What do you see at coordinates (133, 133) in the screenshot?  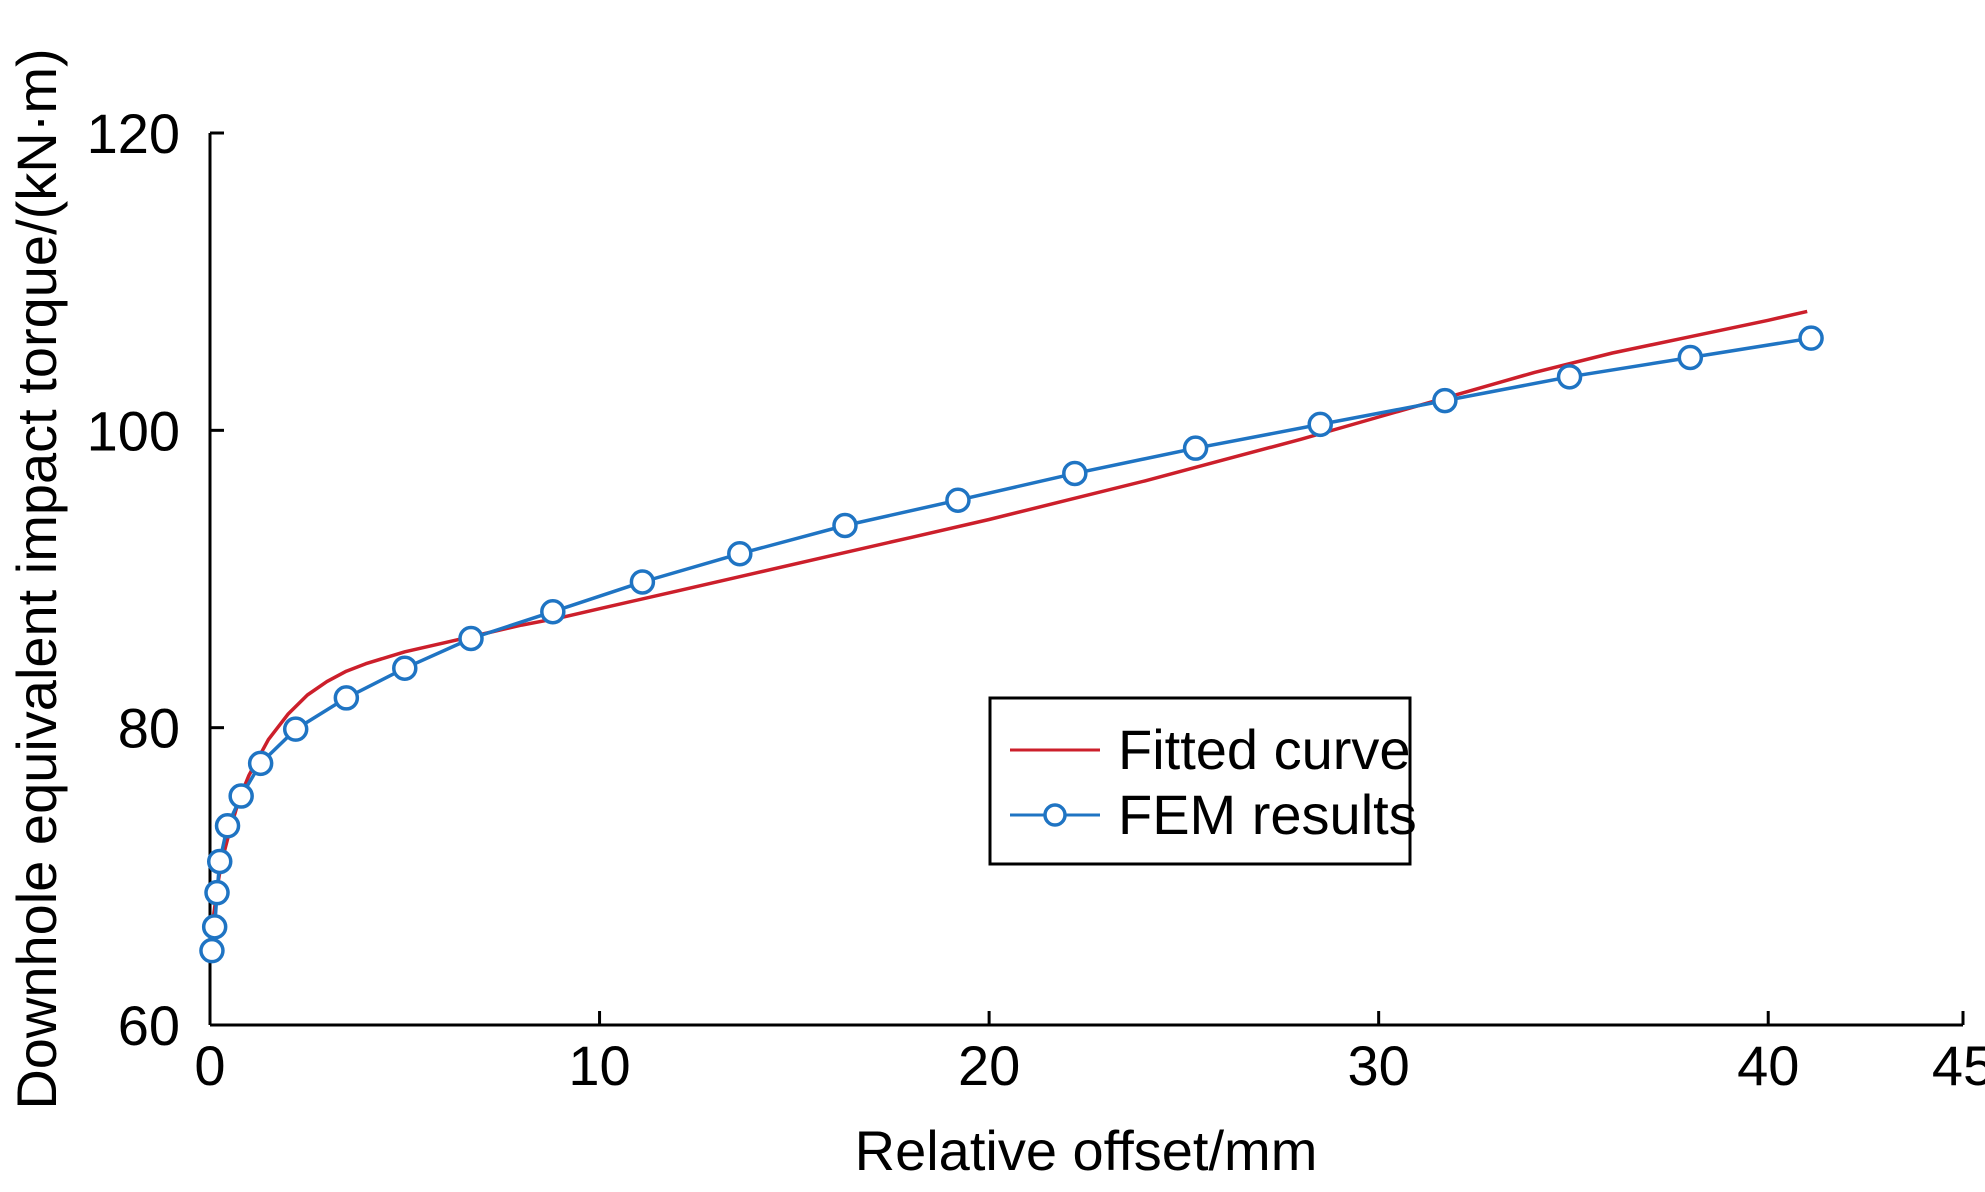 I see `y-tick-label: 120` at bounding box center [133, 133].